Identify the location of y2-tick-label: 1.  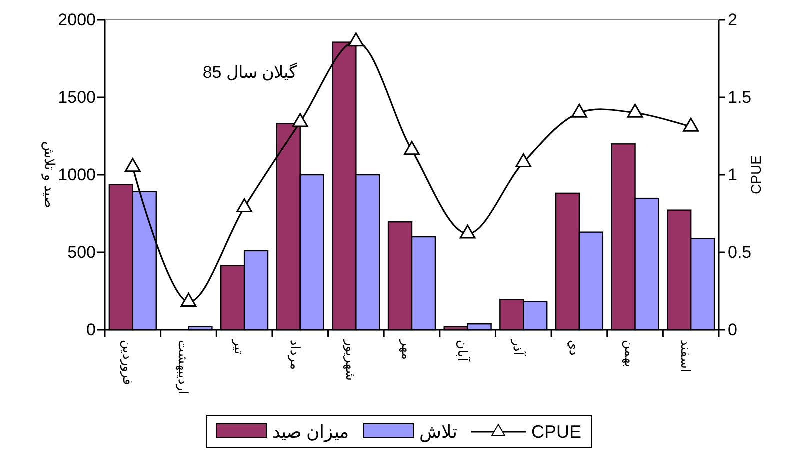
(733, 174).